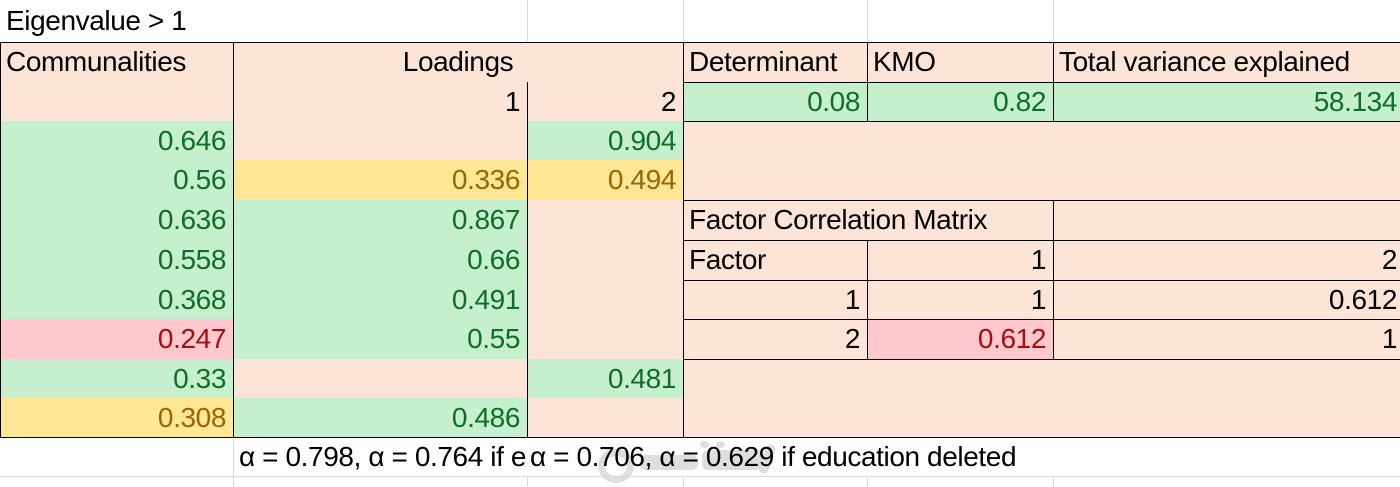  I want to click on header-communalities: Communalities, so click(116, 62).